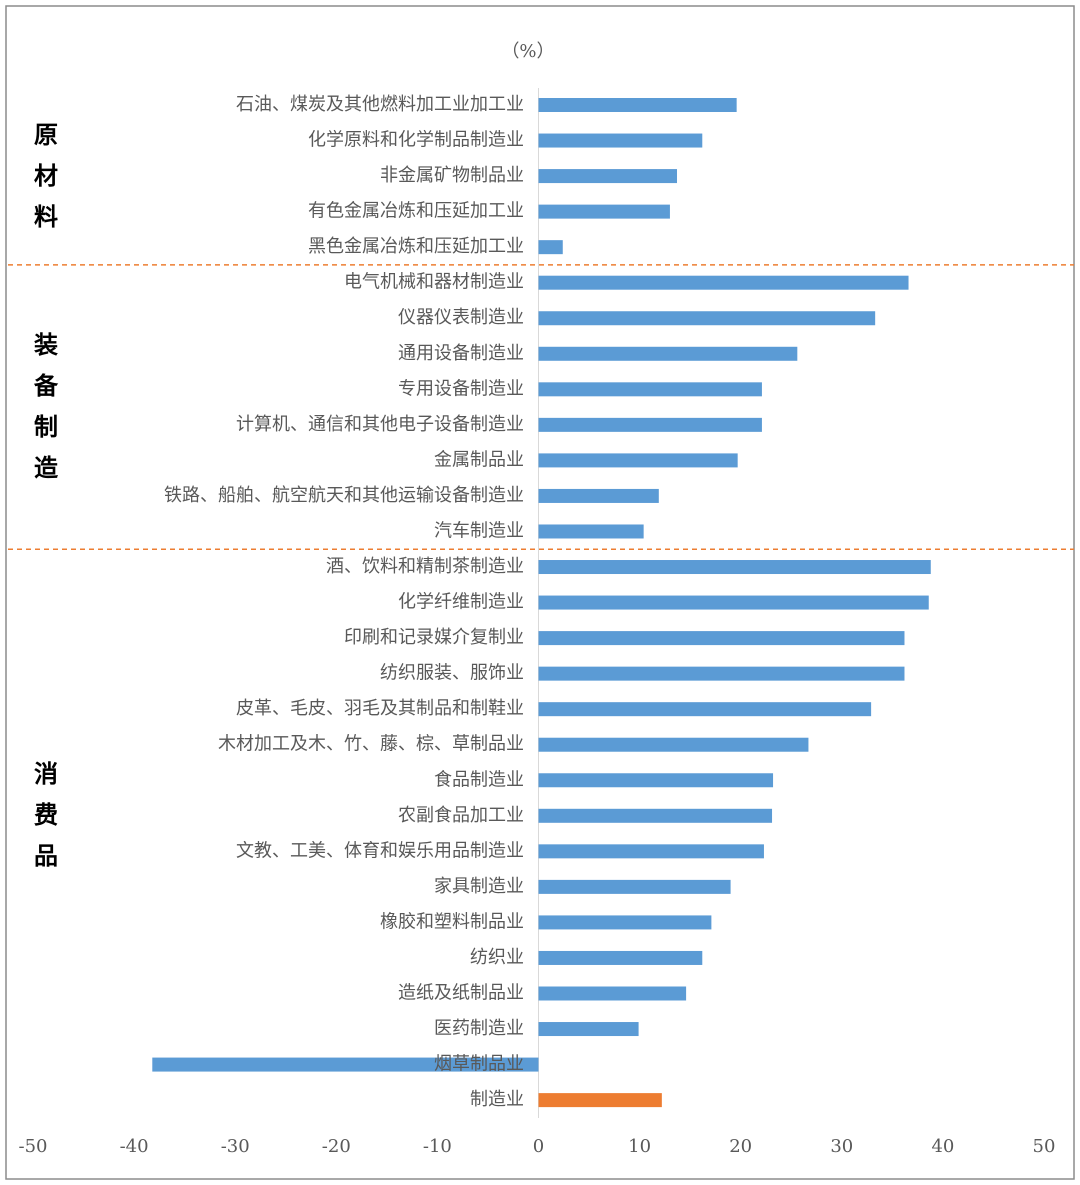 The width and height of the screenshot is (1080, 1185). I want to click on y-tick-label: 化学纤维制造业, so click(461, 602).